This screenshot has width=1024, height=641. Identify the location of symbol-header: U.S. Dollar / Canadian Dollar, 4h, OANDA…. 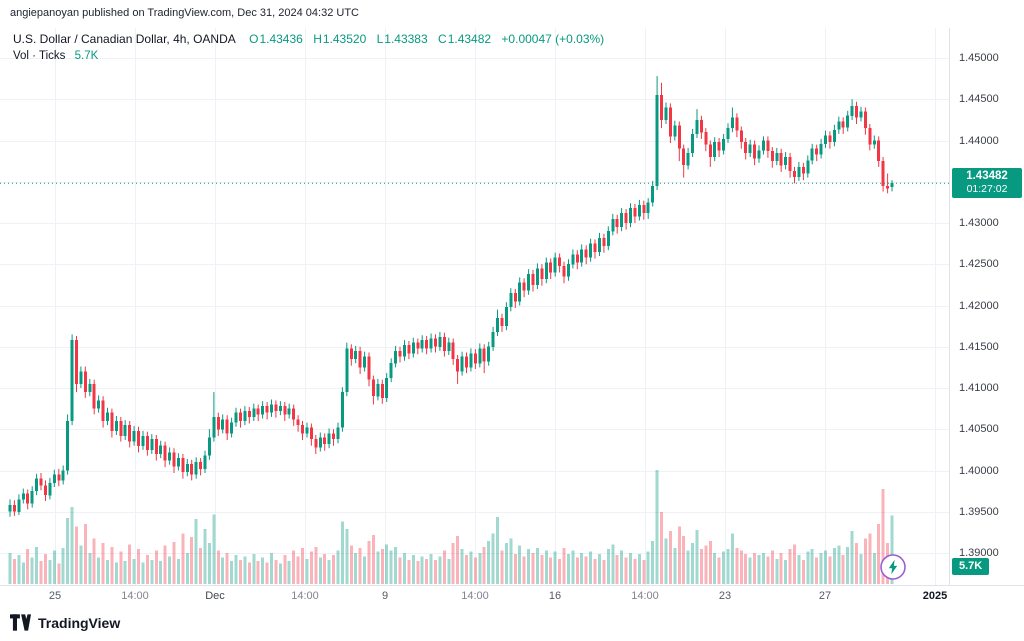
(308, 48).